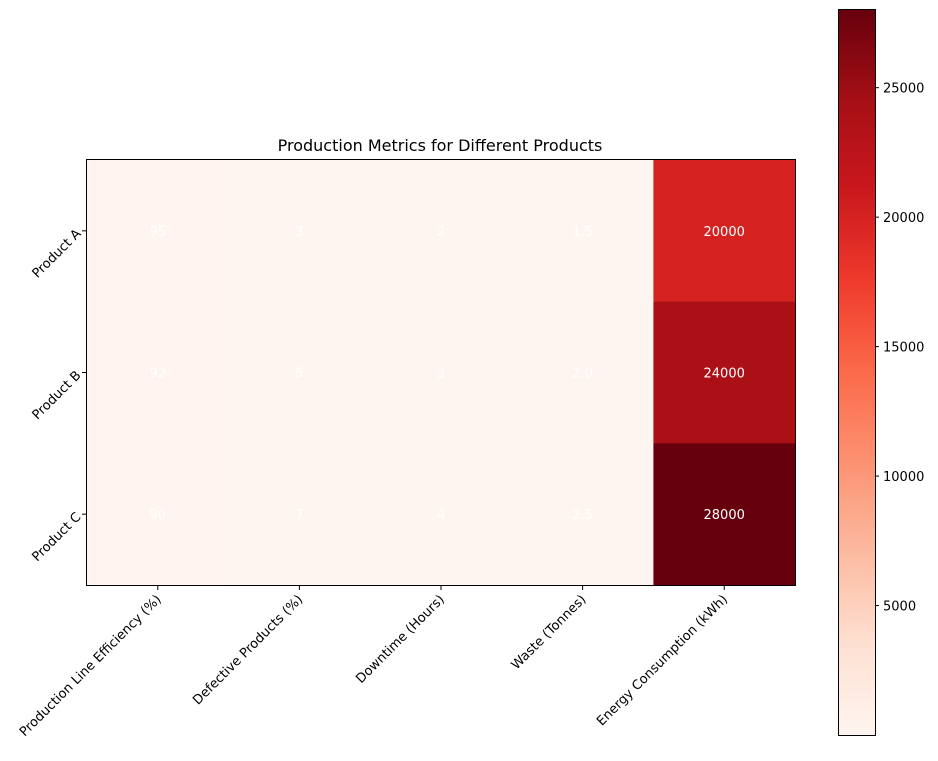  Describe the element at coordinates (903, 477) in the screenshot. I see `colorbar-tick-label: 10000` at that location.